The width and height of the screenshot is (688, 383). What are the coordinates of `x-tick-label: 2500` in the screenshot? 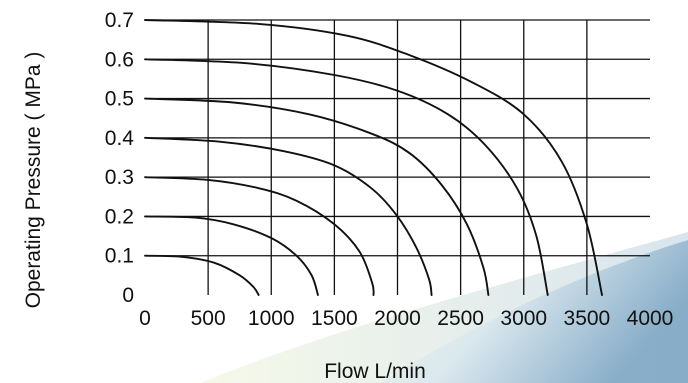 It's located at (460, 318).